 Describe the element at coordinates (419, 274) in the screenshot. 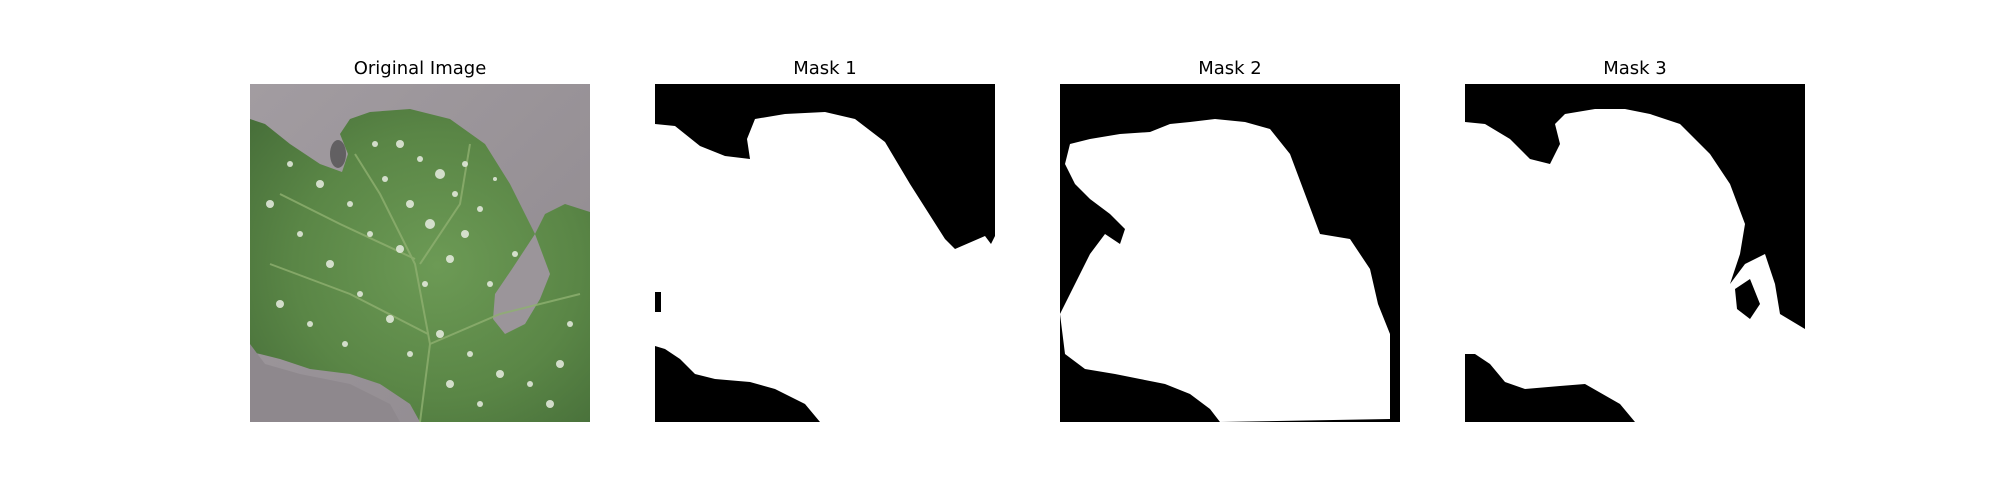

I see `mildew-spots` at that location.